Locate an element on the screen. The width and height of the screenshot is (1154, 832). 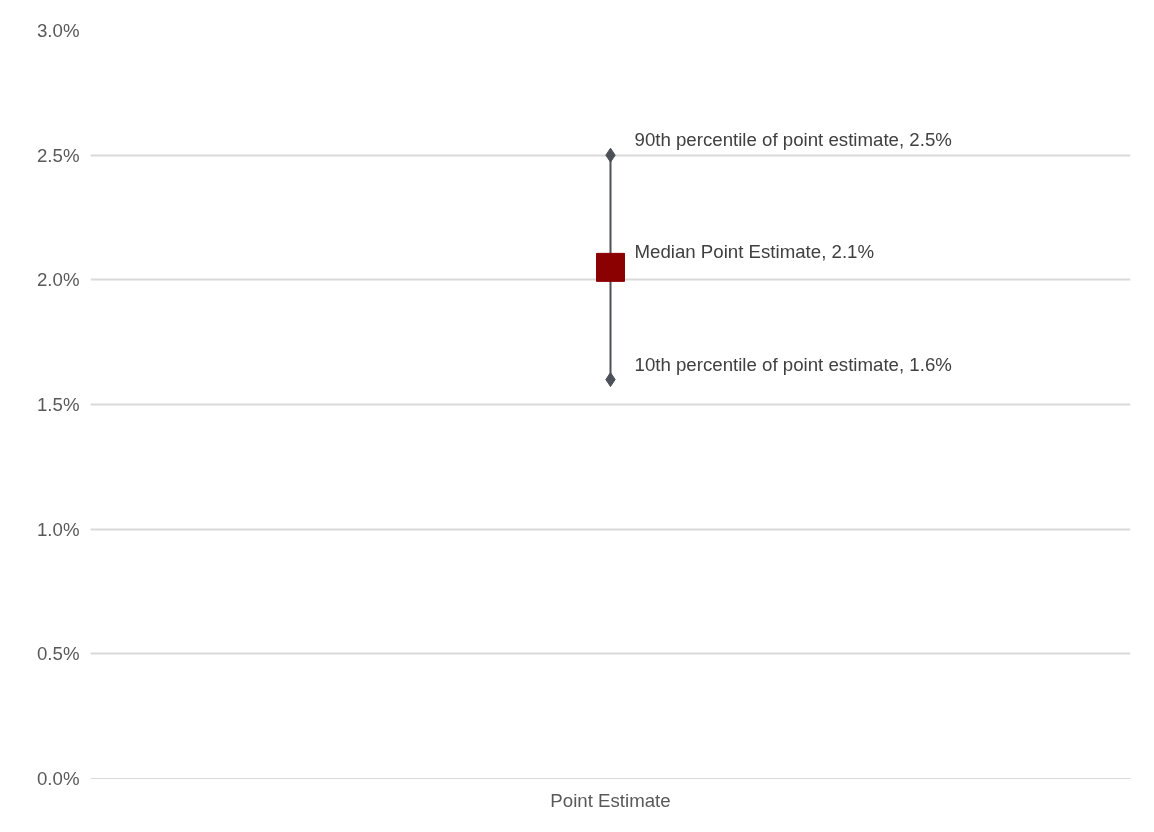
x-tick-label: Point Estimate is located at coordinates (610, 800).